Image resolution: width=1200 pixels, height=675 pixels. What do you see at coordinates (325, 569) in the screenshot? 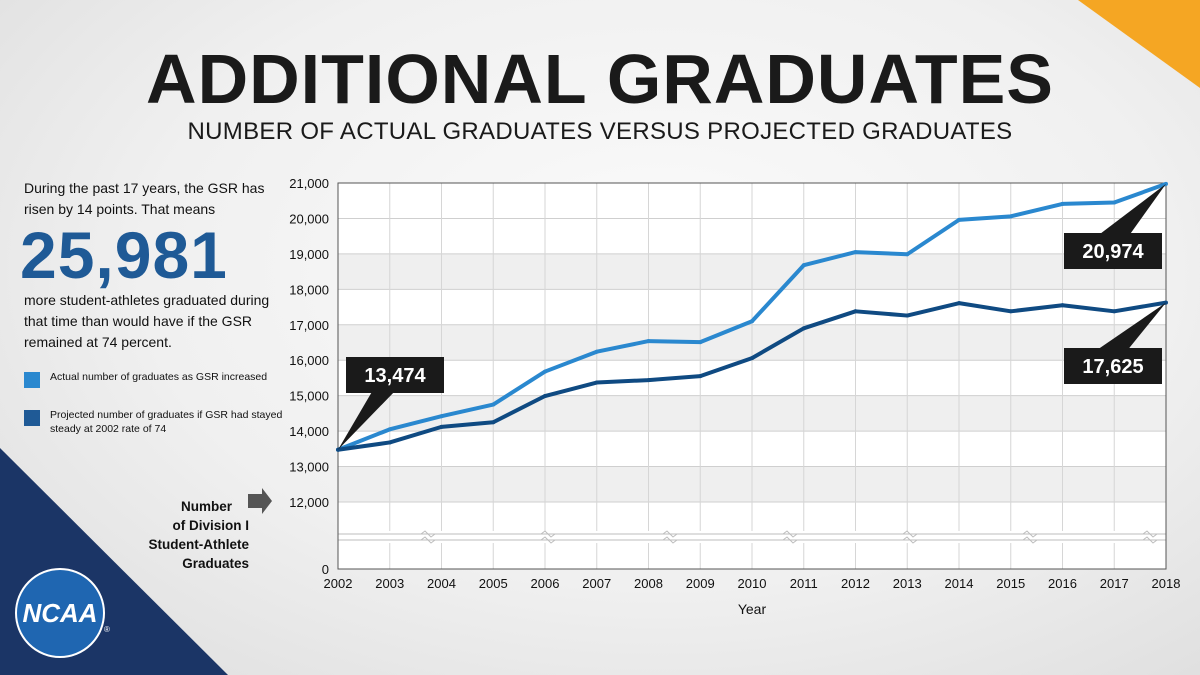
I see `y-tick-label: 0` at bounding box center [325, 569].